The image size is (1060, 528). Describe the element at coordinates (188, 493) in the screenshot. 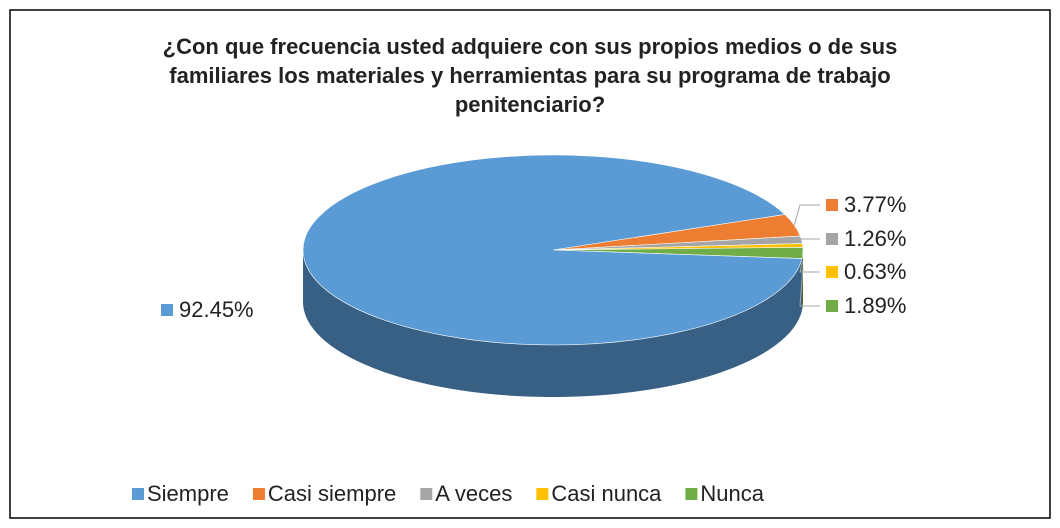

I see `legend-label: Siempre` at that location.